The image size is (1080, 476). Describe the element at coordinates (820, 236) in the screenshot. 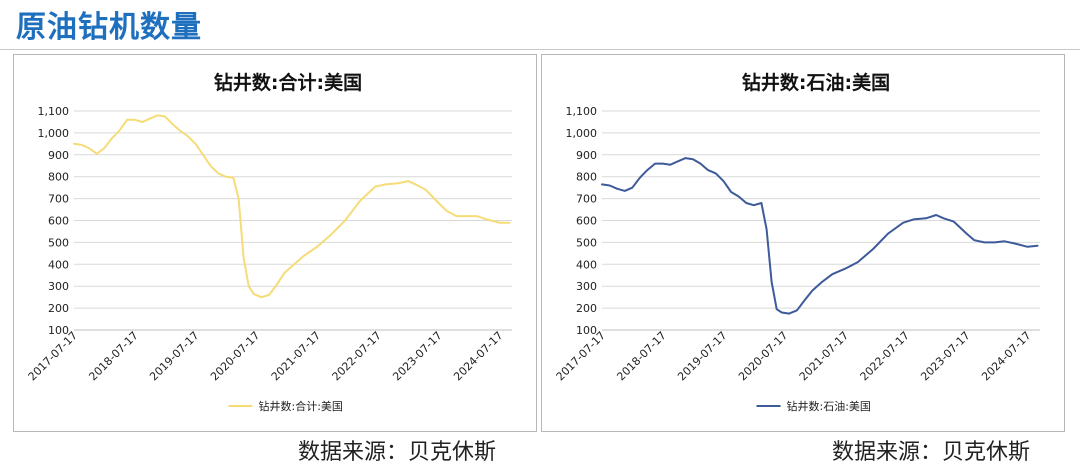

I see `series-line` at that location.